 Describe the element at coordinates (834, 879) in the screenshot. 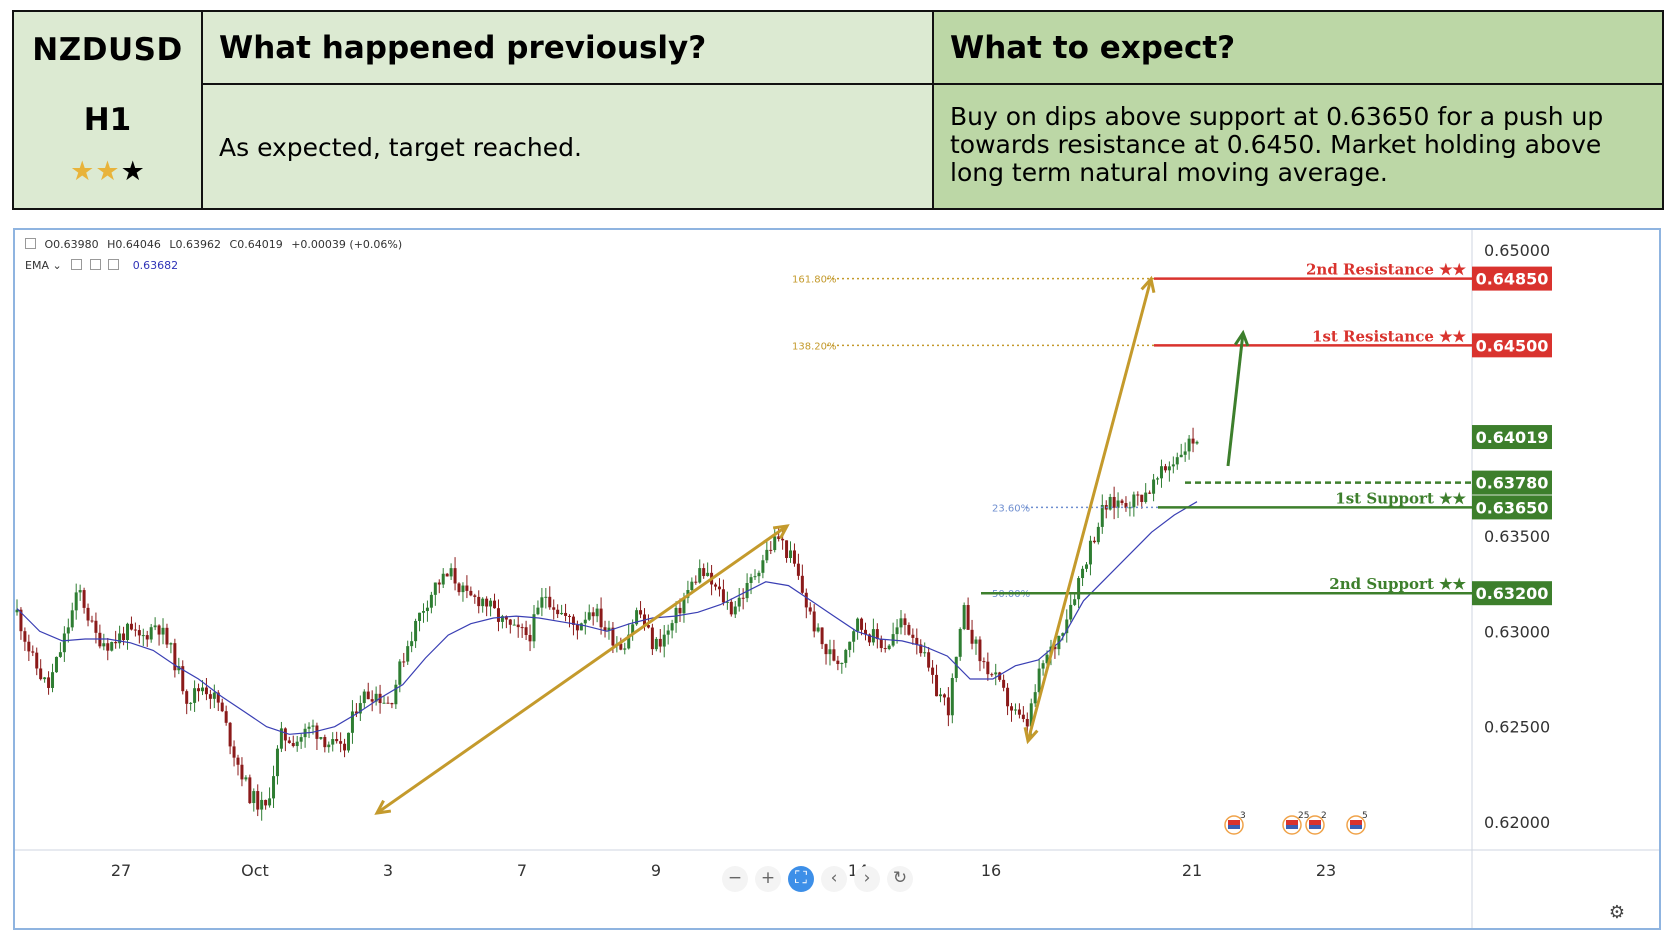

I see `scroll-left-icon: ‹` at that location.